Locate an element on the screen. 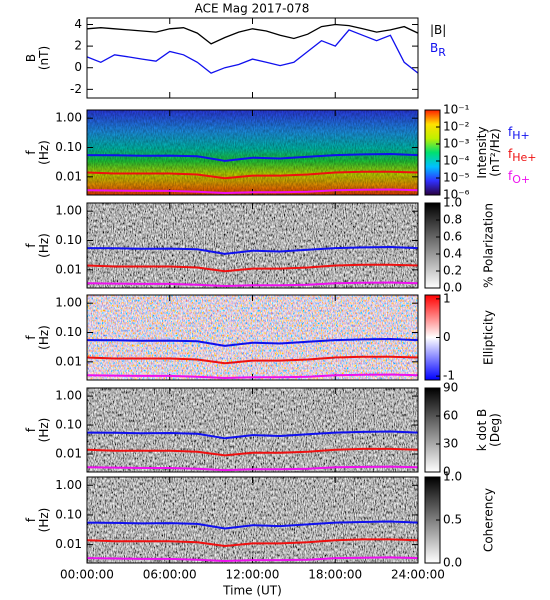 Image resolution: width=550 pixels, height=600 pixels. legend-subscript: He+ is located at coordinates (524, 157).